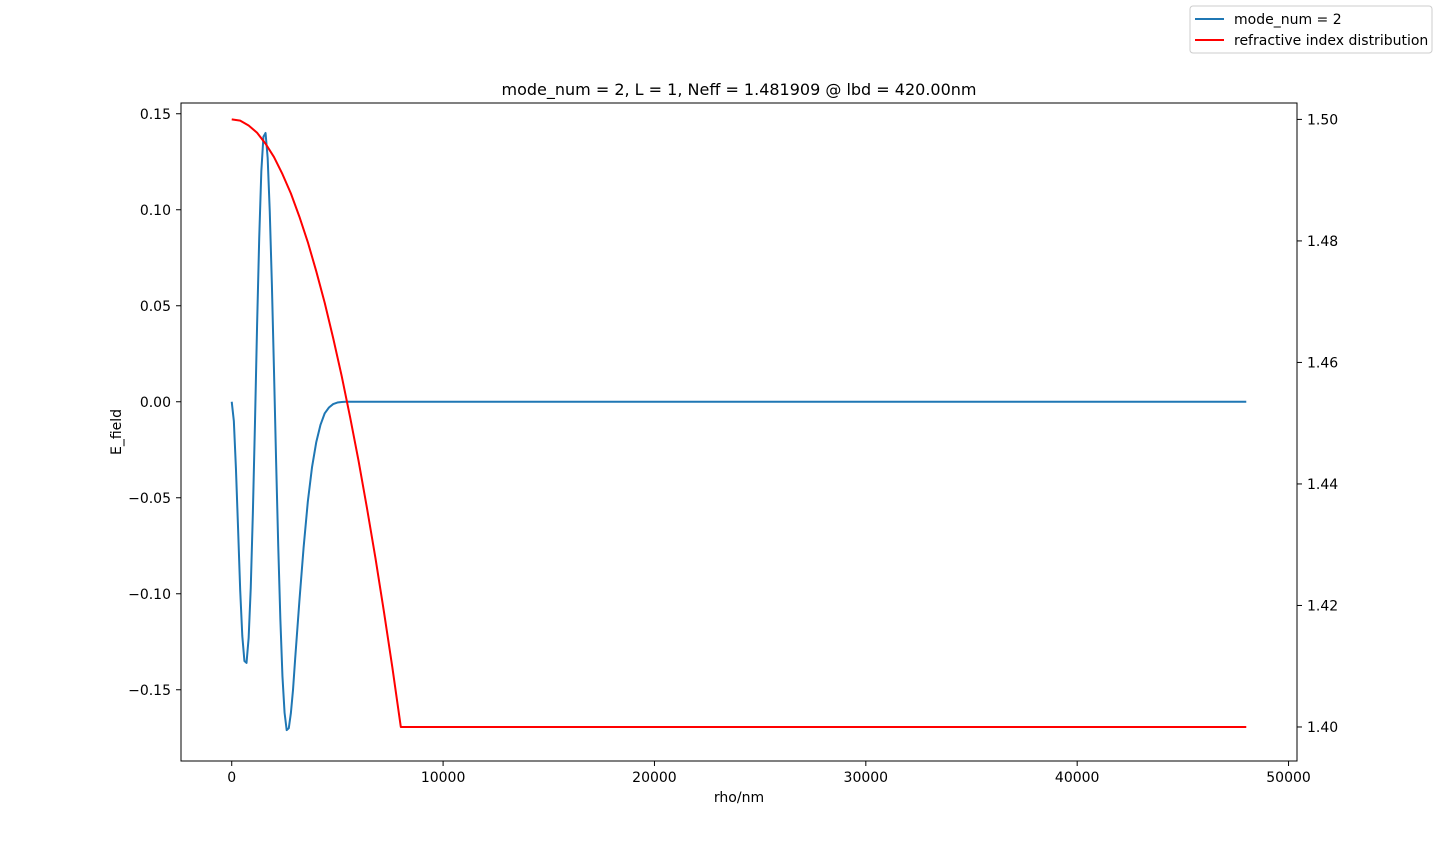 The image size is (1440, 855). Describe the element at coordinates (231, 778) in the screenshot. I see `x-tick-label: 0` at that location.